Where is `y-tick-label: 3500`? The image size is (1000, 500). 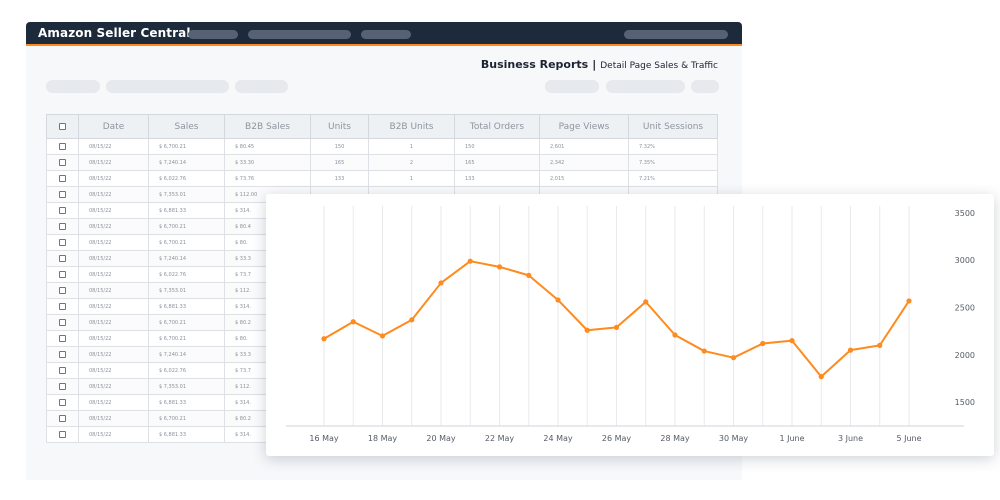
y-tick-label: 3500 is located at coordinates (965, 213).